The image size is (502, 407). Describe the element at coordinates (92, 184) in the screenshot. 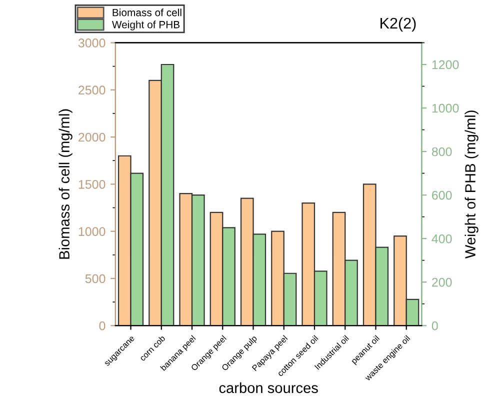

I see `y-tick-label: 1500` at that location.